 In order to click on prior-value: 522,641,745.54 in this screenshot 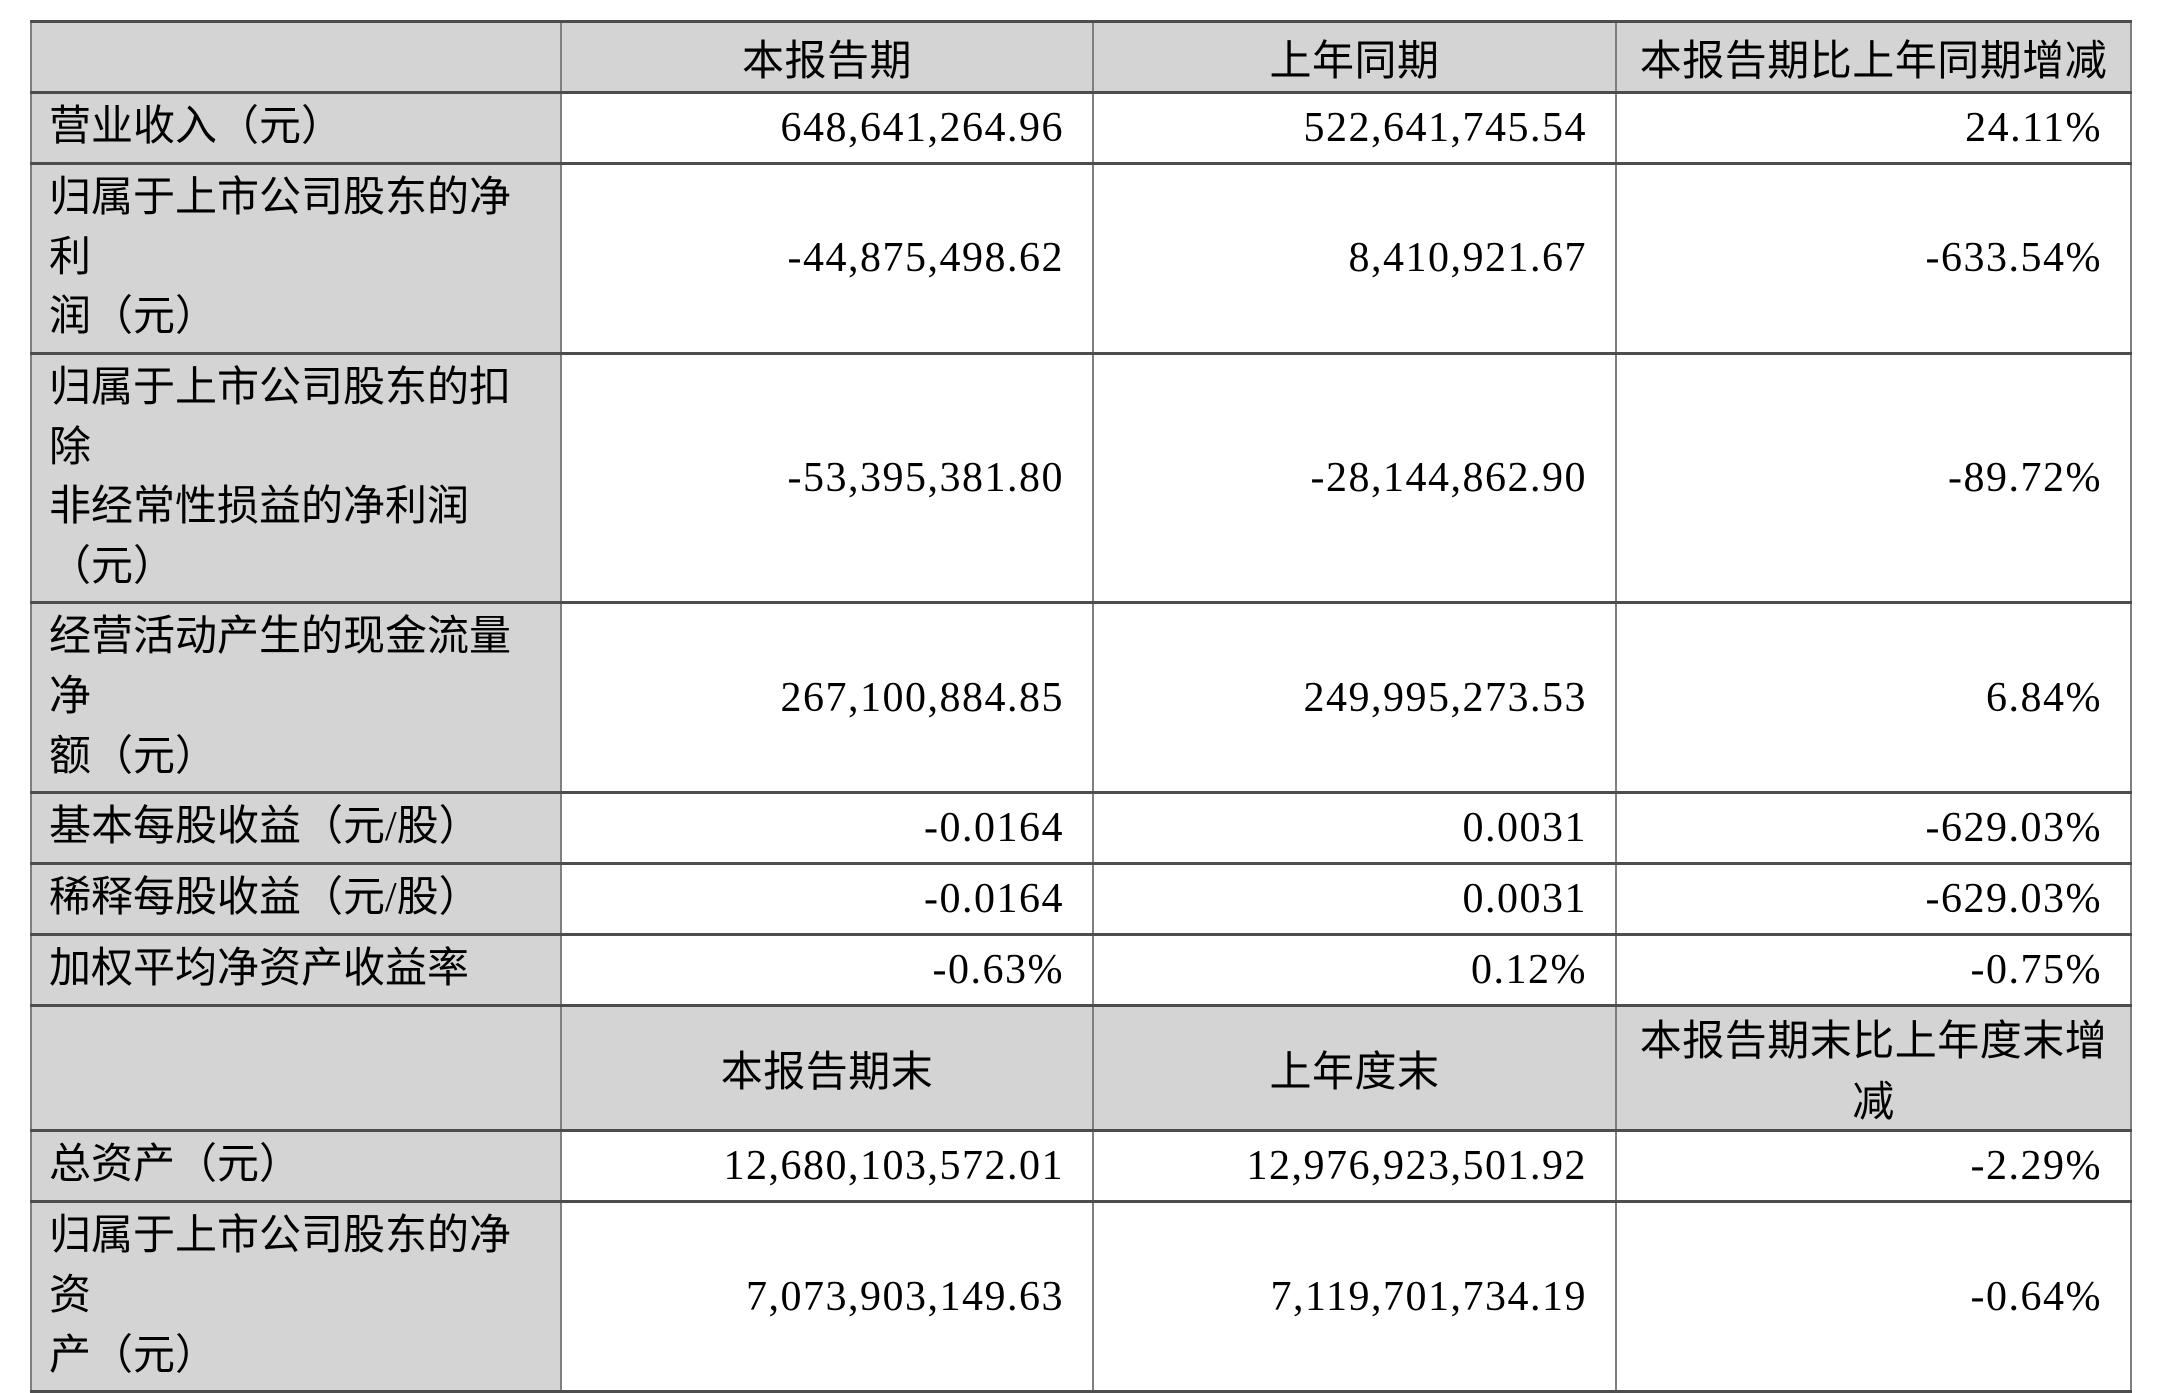, I will do `click(1354, 128)`.